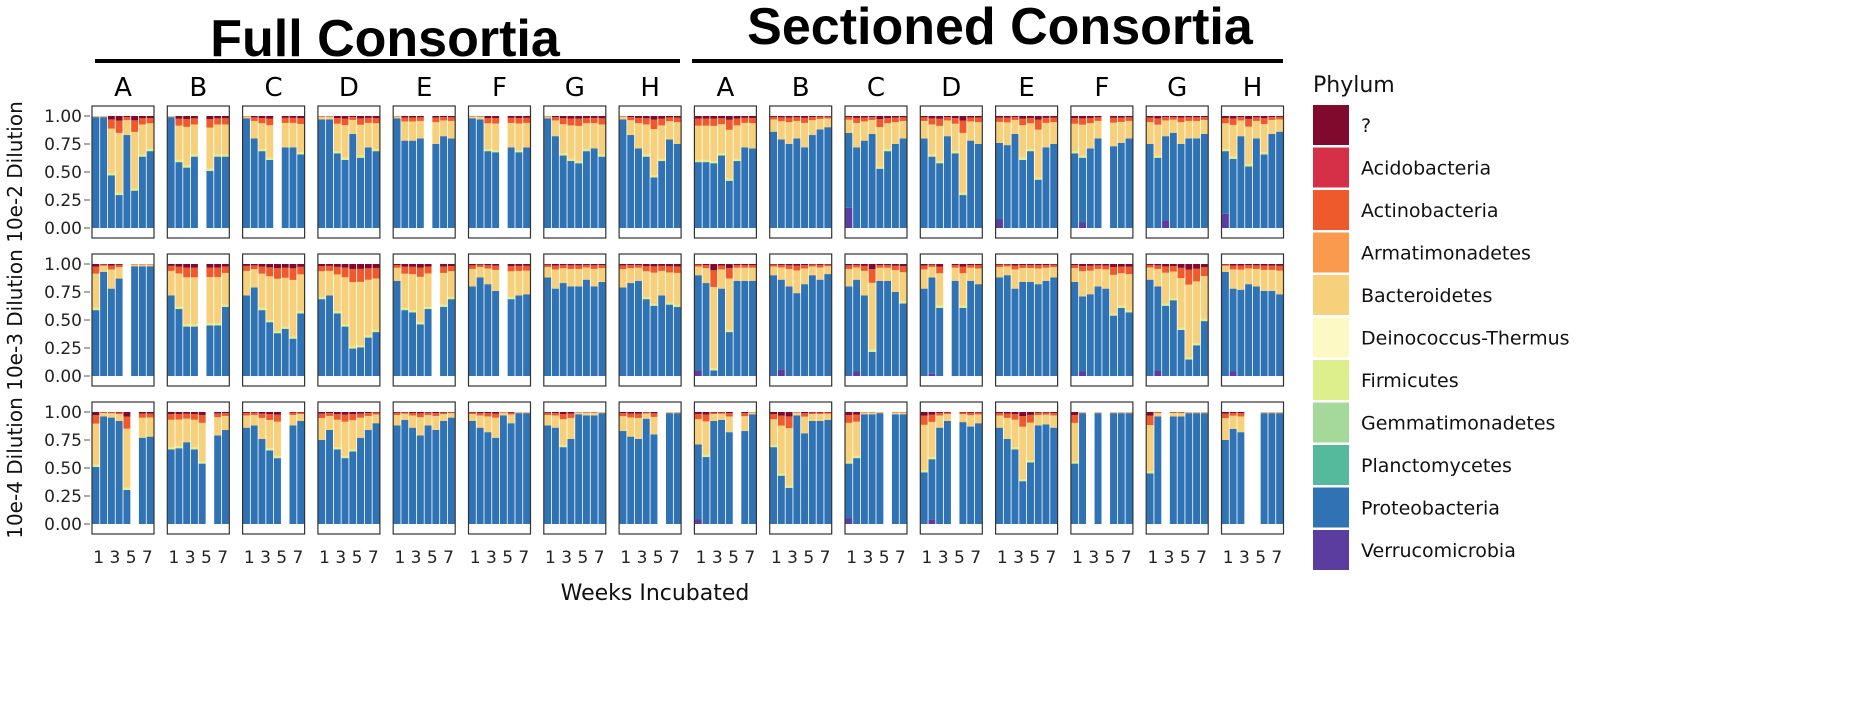 Image resolution: width=1850 pixels, height=713 pixels. Describe the element at coordinates (63, 293) in the screenshot. I see `y-tick-label: 0.75` at that location.